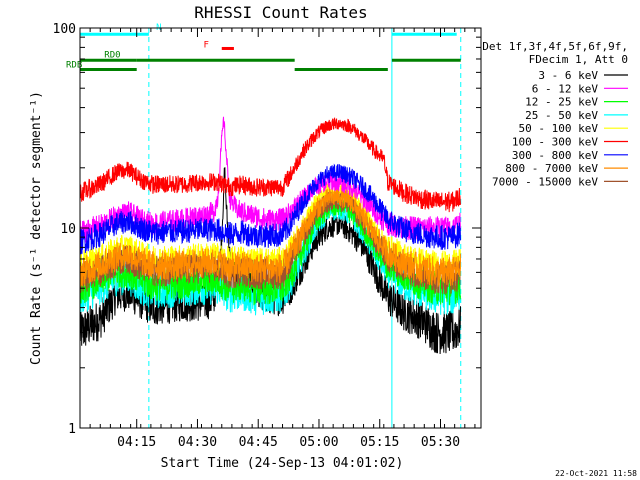 Image resolution: width=640 pixels, height=480 pixels. What do you see at coordinates (559, 128) in the screenshot?
I see `legend-entry-4: 50 - 100 keV` at bounding box center [559, 128].